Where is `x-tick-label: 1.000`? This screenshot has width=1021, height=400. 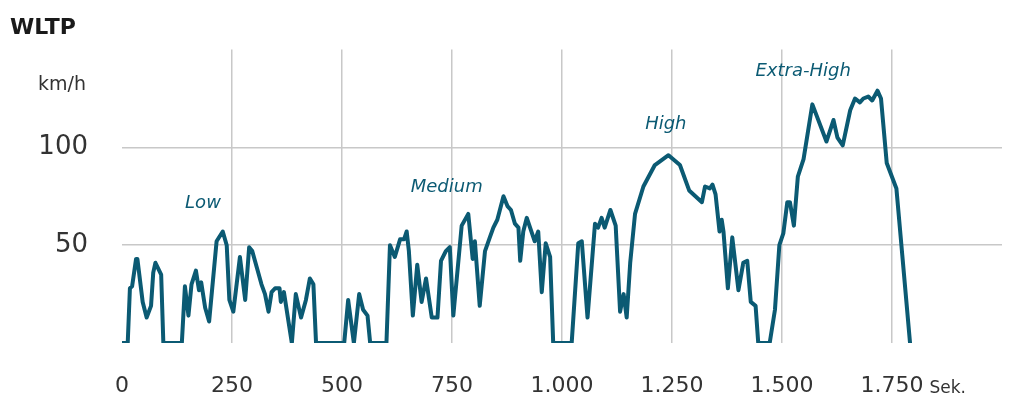 x-tick-label: 1.000 is located at coordinates (562, 384).